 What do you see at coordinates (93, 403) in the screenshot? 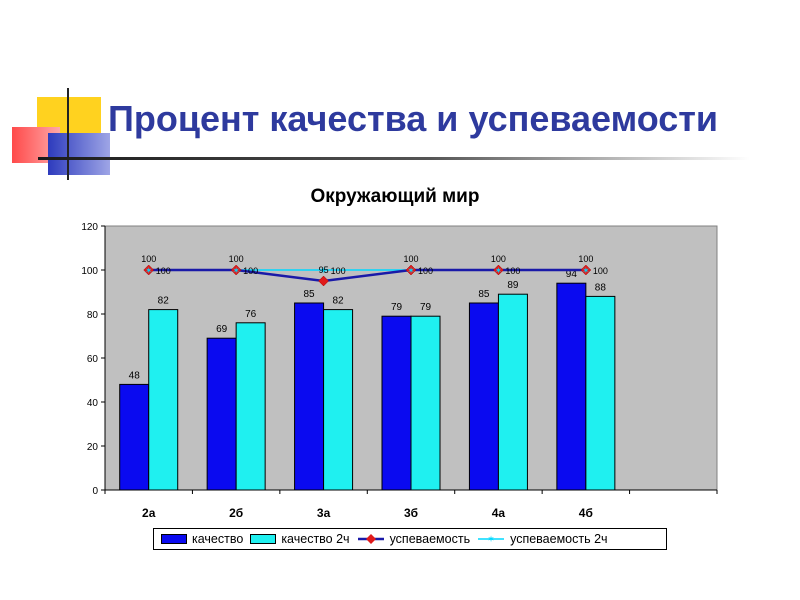
I see `y-tick-label: 40` at bounding box center [93, 403].